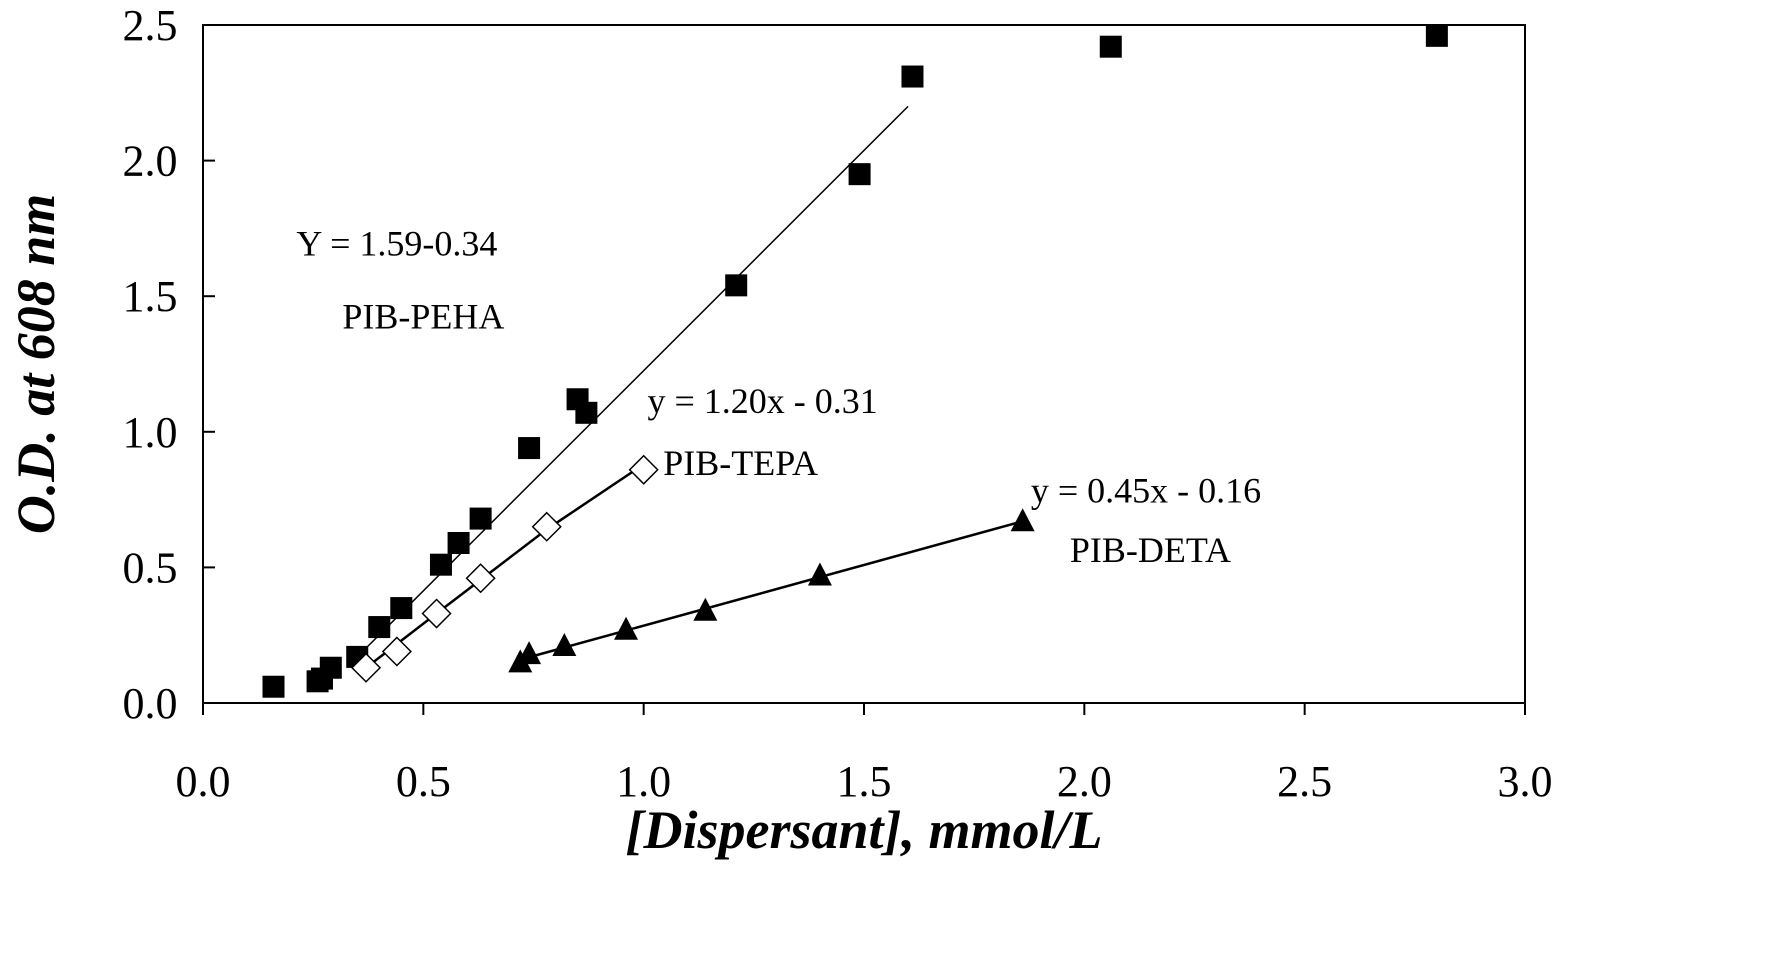  Describe the element at coordinates (1150, 550) in the screenshot. I see `annotation-5: PIB-DETA` at that location.